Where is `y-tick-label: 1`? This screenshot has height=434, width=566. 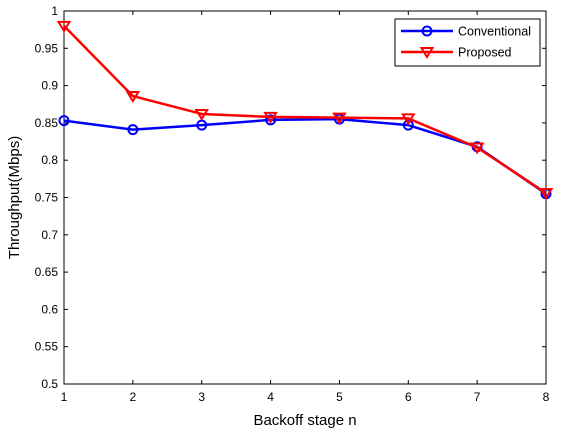
y-tick-label: 1 is located at coordinates (54, 11).